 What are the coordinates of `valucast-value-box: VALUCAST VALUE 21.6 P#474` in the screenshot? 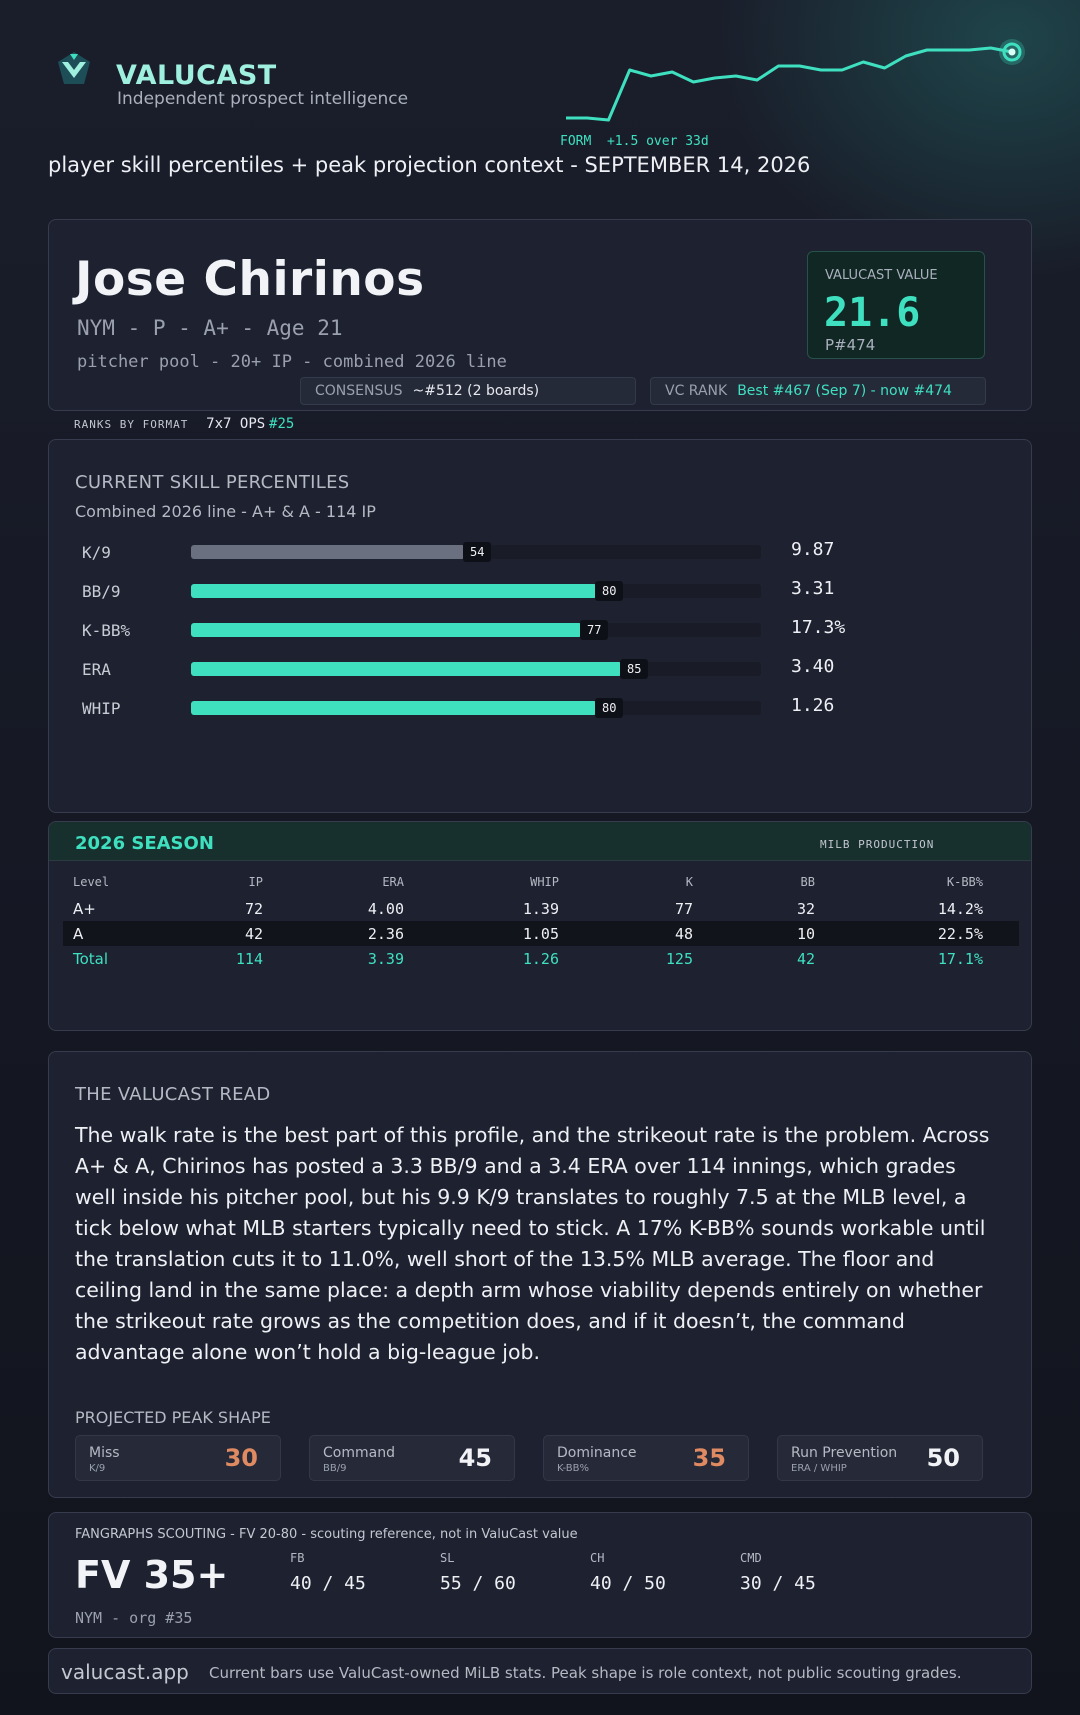 It's located at (896, 305).